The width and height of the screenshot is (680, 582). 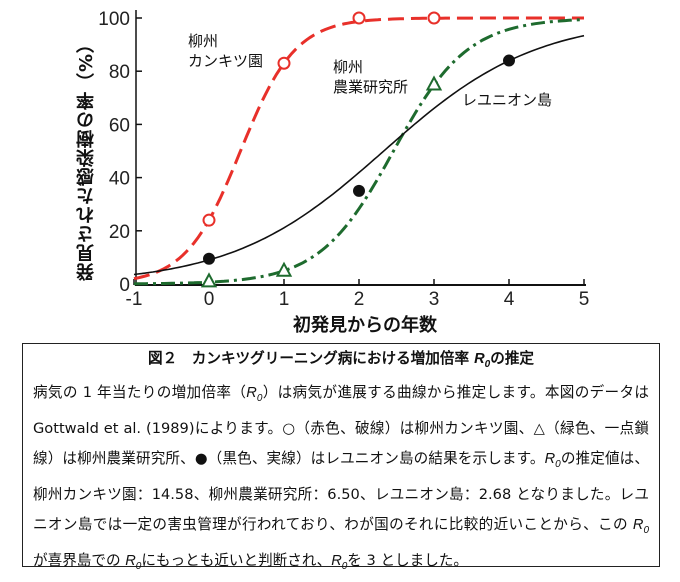 I want to click on caption-title: 図２ カンキツグリーニング病における増加倍率 R0の推定, so click(x=341, y=362).